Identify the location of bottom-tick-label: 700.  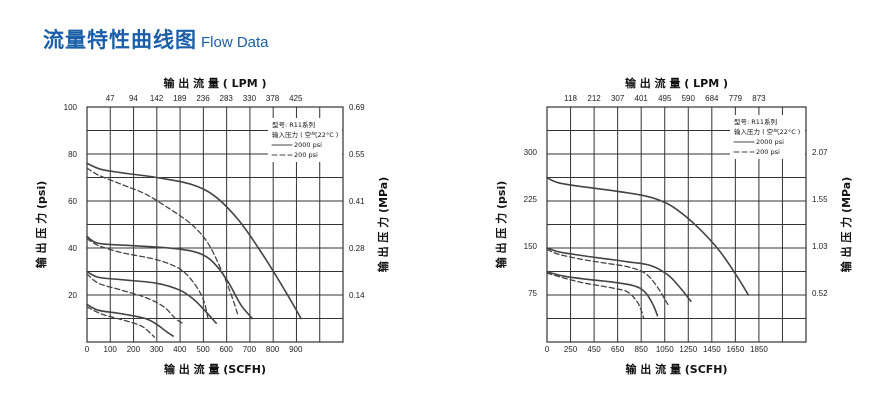
(250, 349).